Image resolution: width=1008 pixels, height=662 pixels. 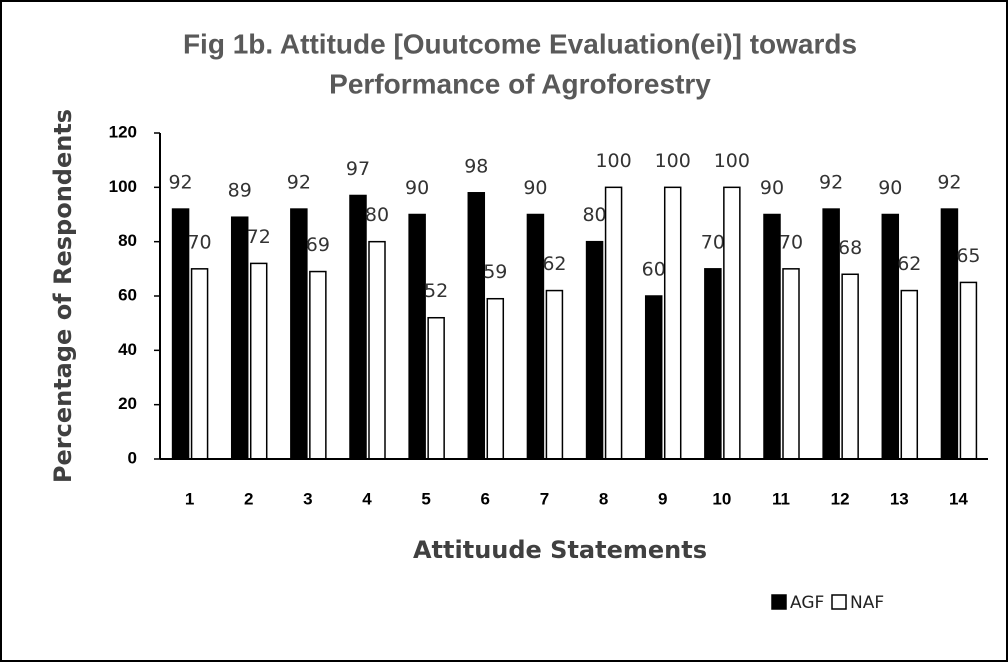 What do you see at coordinates (318, 245) in the screenshot?
I see `data-label: 69` at bounding box center [318, 245].